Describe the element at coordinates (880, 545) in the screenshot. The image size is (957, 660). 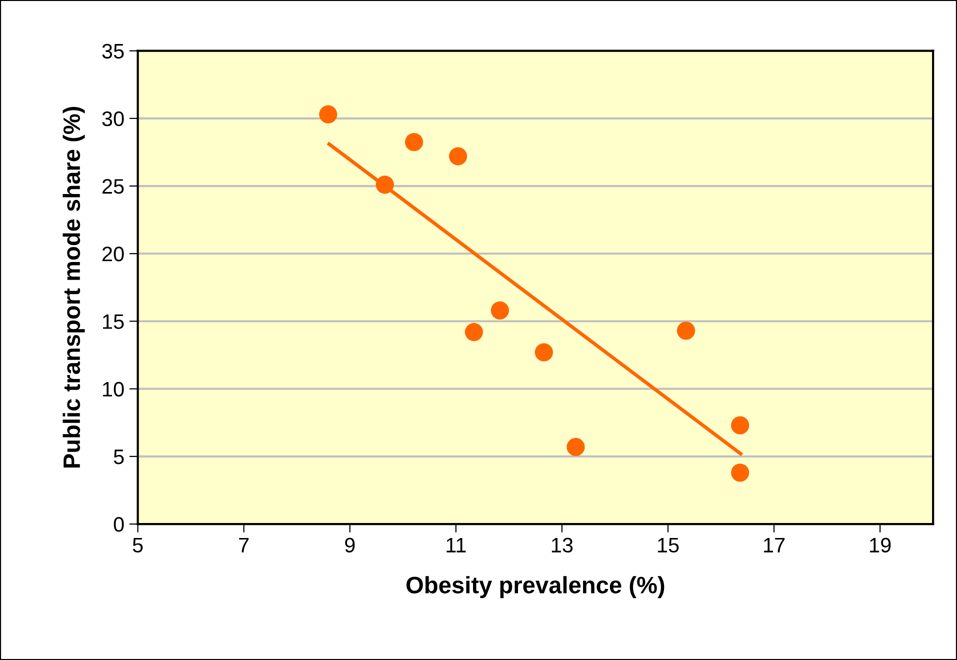
I see `x-tick-label: 19` at that location.